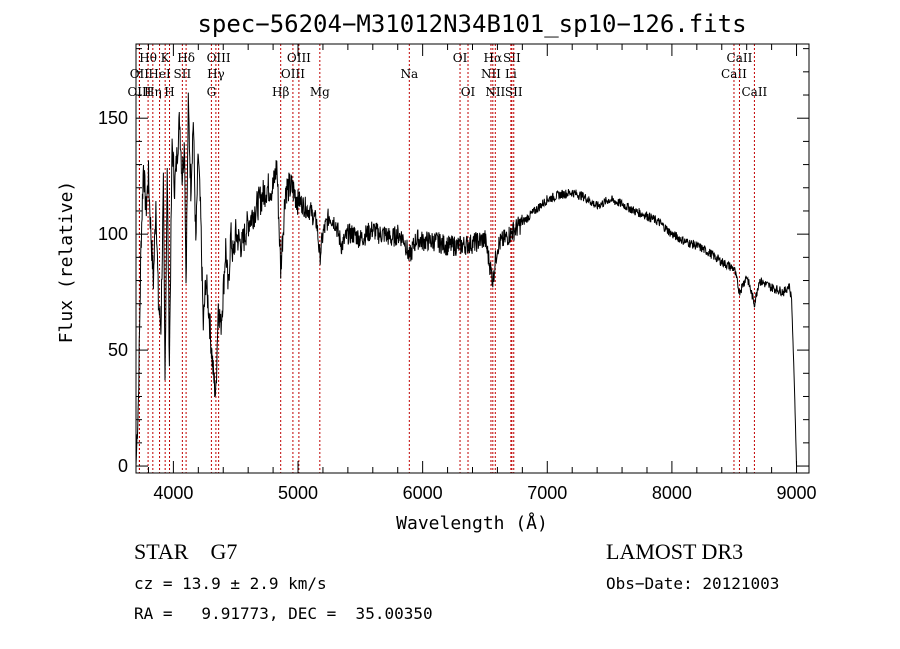  Describe the element at coordinates (797, 493) in the screenshot. I see `x-tick-label: 9000` at that location.